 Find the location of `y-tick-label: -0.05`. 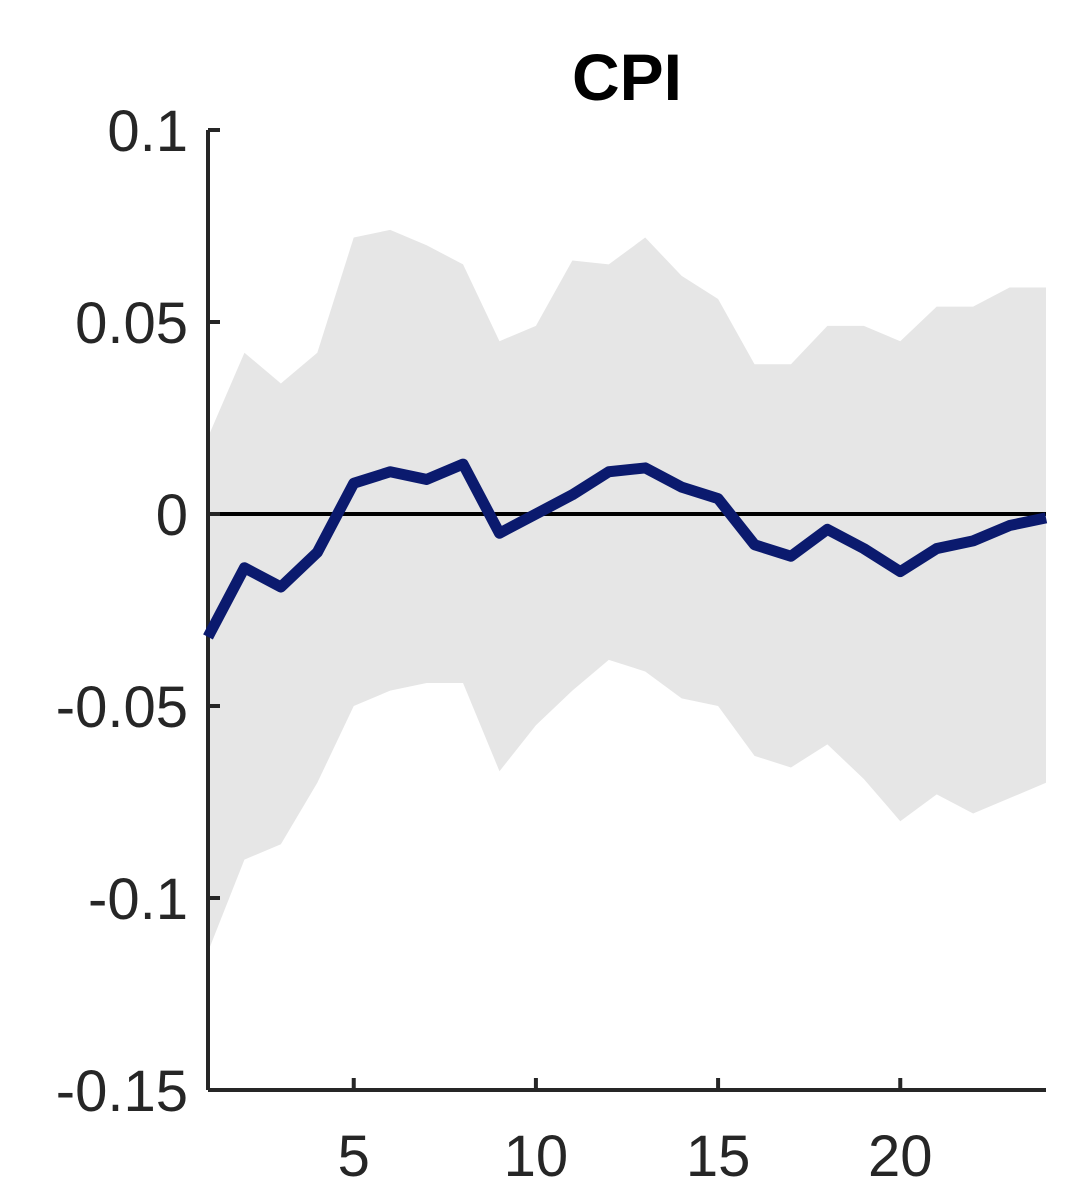

y-tick-label: -0.05 is located at coordinates (122, 707).